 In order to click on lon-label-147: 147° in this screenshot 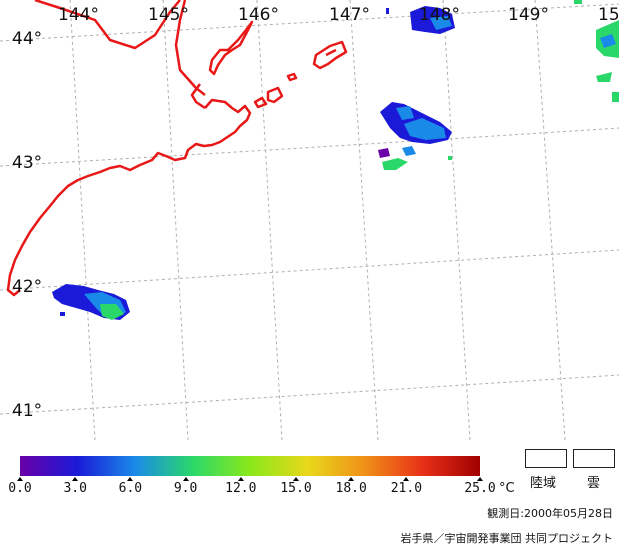, I will do `click(349, 15)`.